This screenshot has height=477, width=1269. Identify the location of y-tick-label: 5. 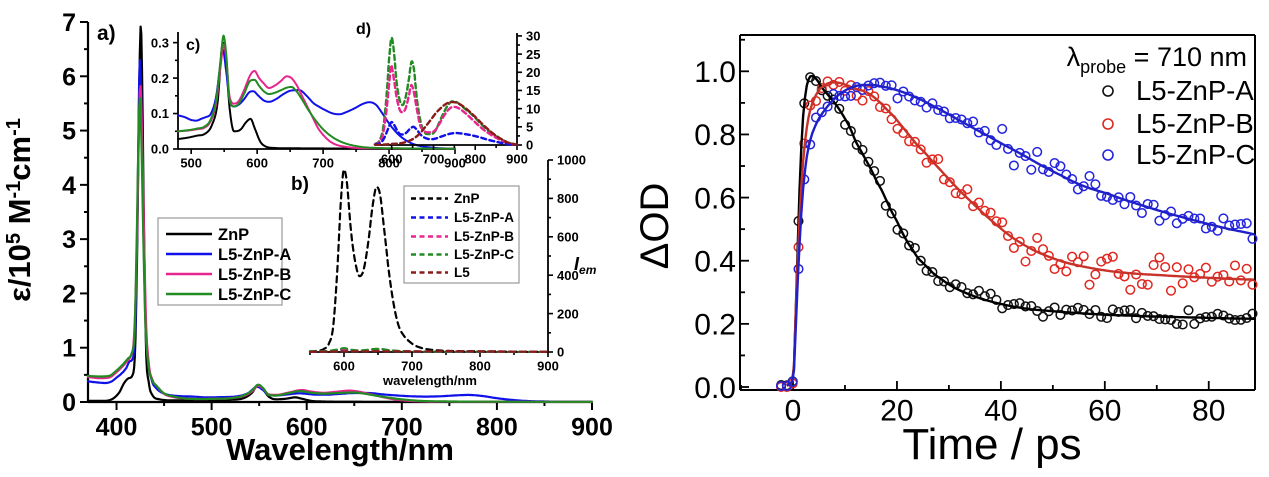
(69, 132).